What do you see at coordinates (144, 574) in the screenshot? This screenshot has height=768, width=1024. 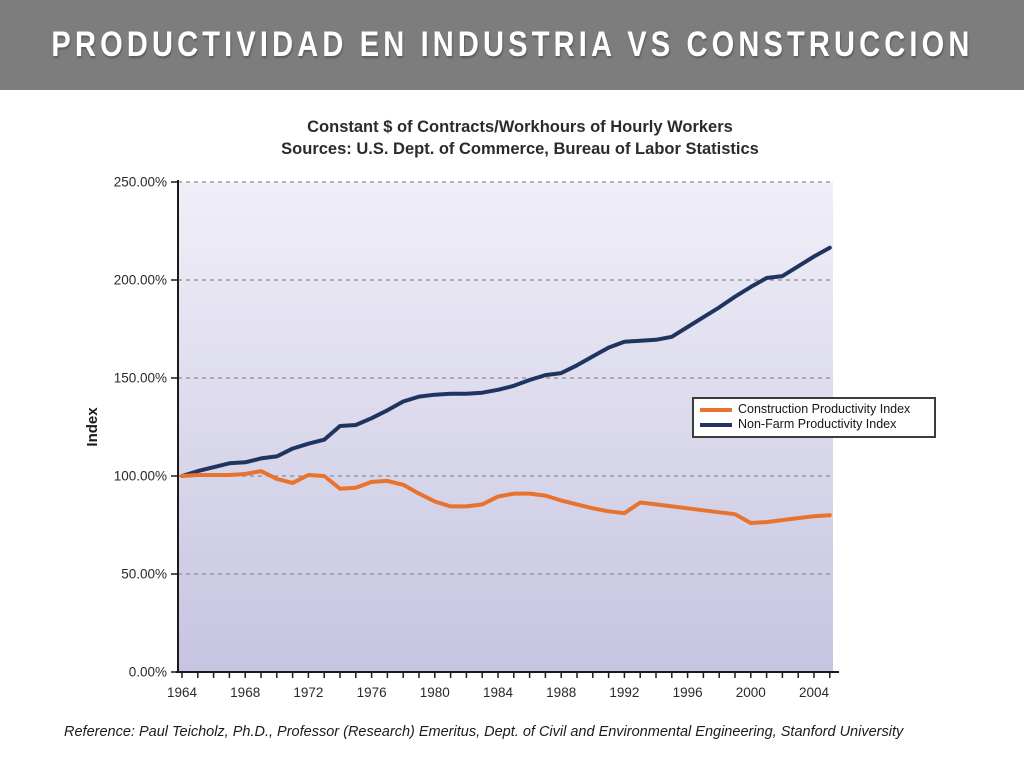 I see `y-tick-label: 50.00%` at bounding box center [144, 574].